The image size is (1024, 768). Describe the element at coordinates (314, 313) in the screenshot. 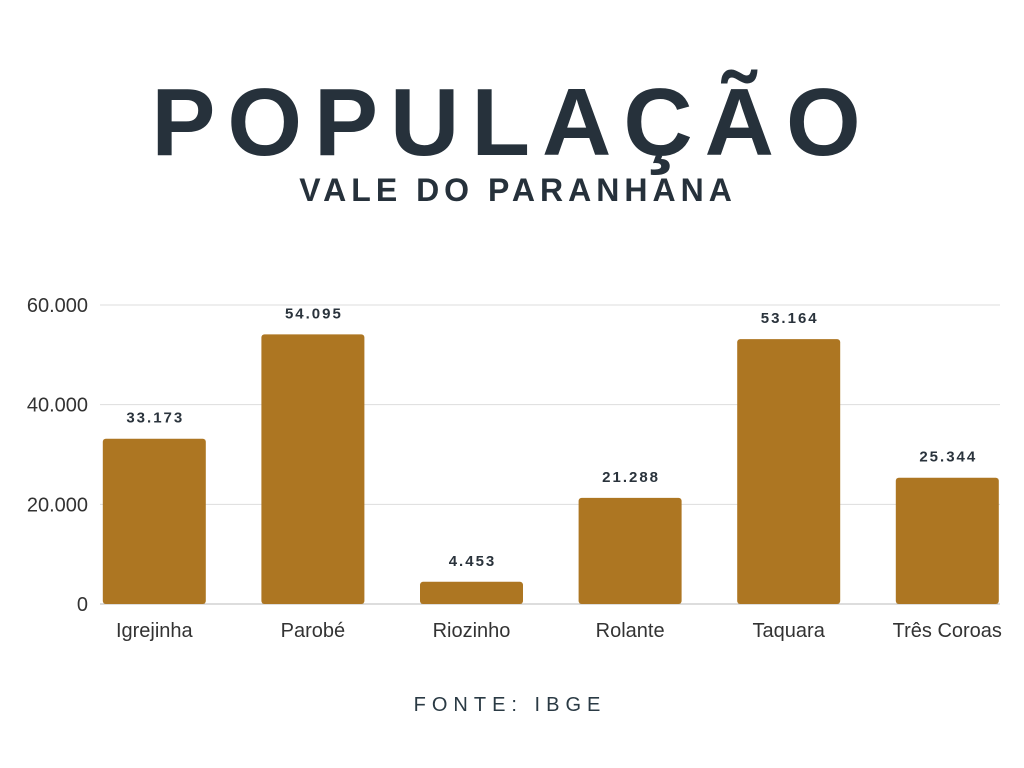

I see `value-label: 54.095` at that location.